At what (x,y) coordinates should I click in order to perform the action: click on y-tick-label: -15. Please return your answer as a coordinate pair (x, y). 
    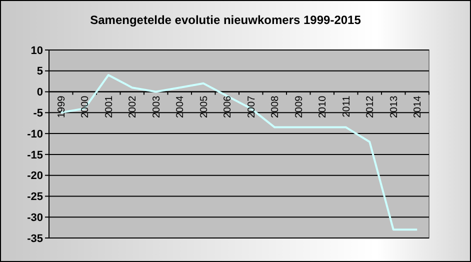
    Looking at the image, I should click on (35, 155).